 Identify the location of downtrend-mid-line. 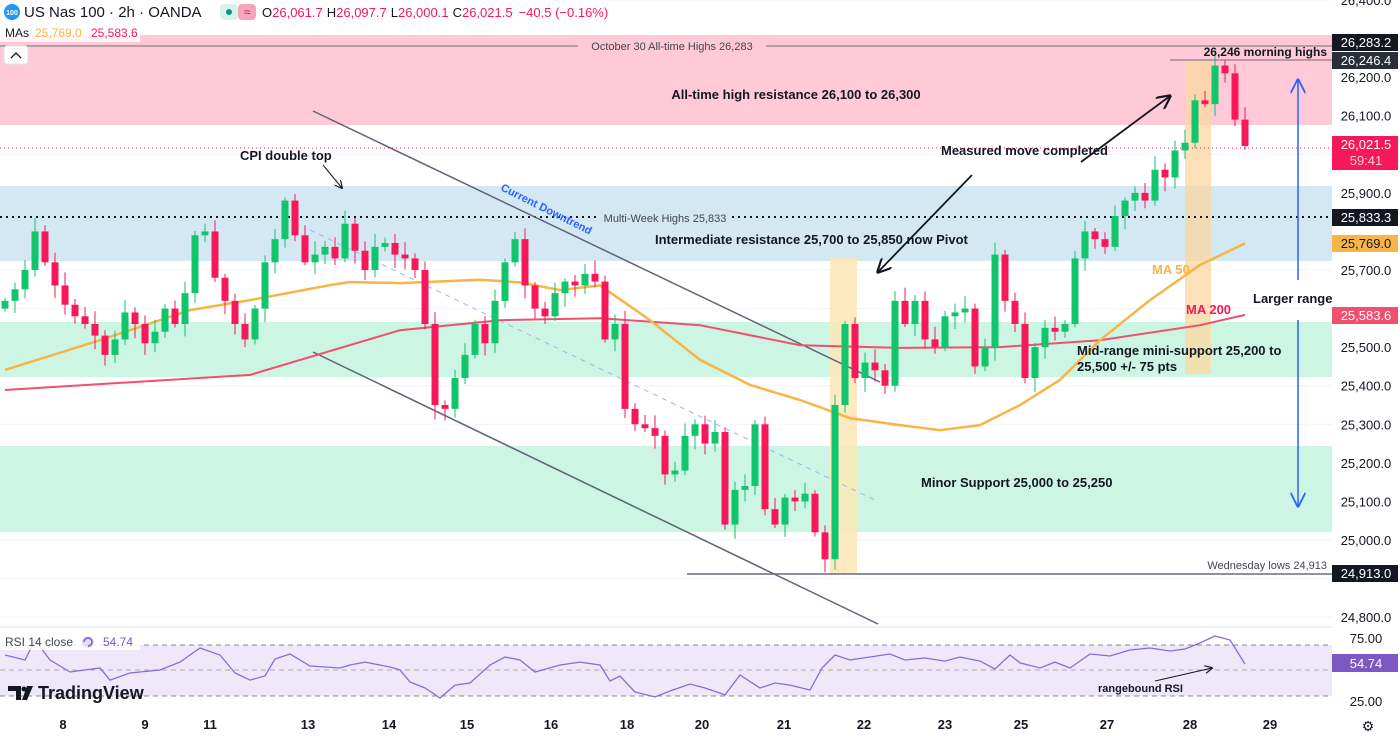
(592, 365).